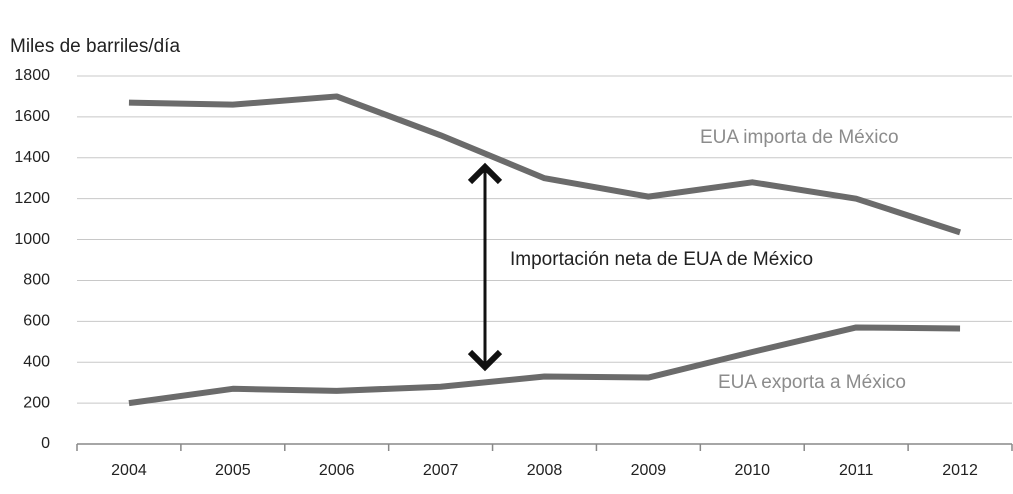 Image resolution: width=1013 pixels, height=494 pixels. Describe the element at coordinates (752, 470) in the screenshot. I see `x-tick-label: 2010` at that location.